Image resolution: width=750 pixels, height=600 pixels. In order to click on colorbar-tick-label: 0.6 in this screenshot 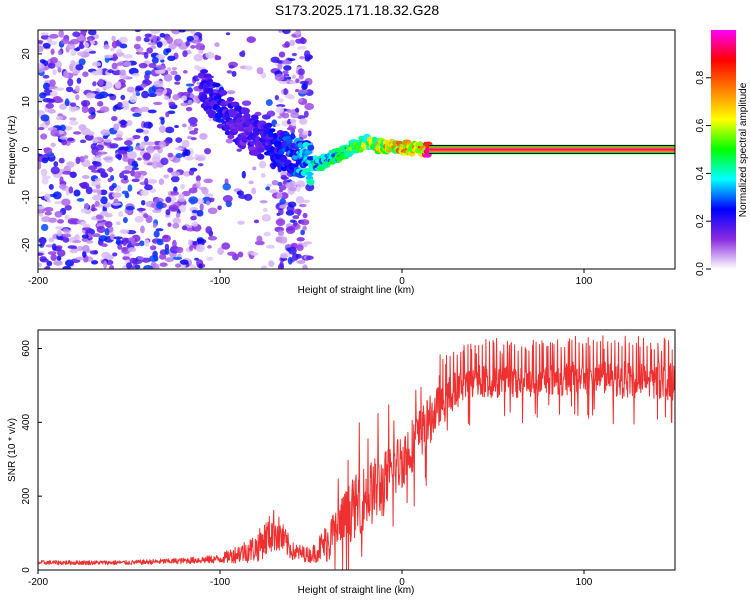, I will do `click(700, 125)`.